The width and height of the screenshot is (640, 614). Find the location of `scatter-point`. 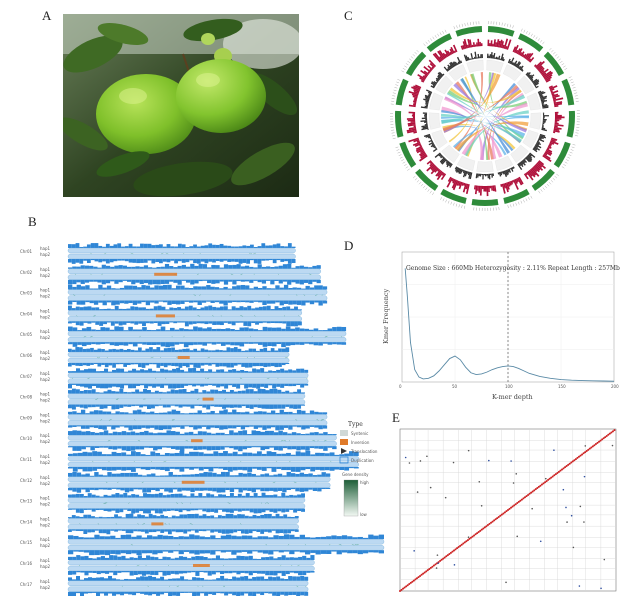

scatter-point is located at coordinates (516, 474).